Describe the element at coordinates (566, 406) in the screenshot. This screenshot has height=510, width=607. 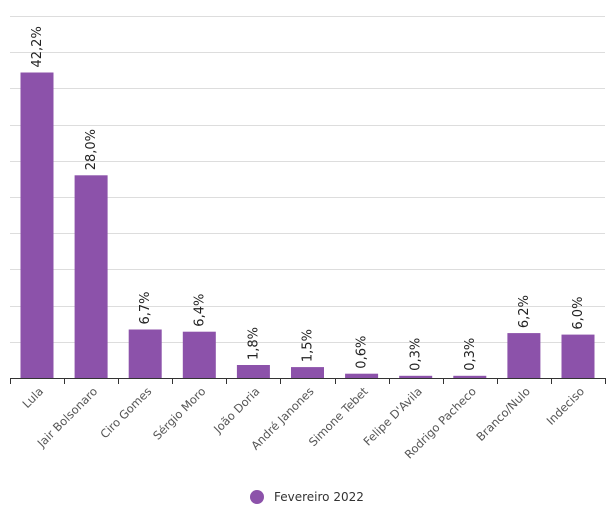
I see `category-label: Indeciso` at that location.